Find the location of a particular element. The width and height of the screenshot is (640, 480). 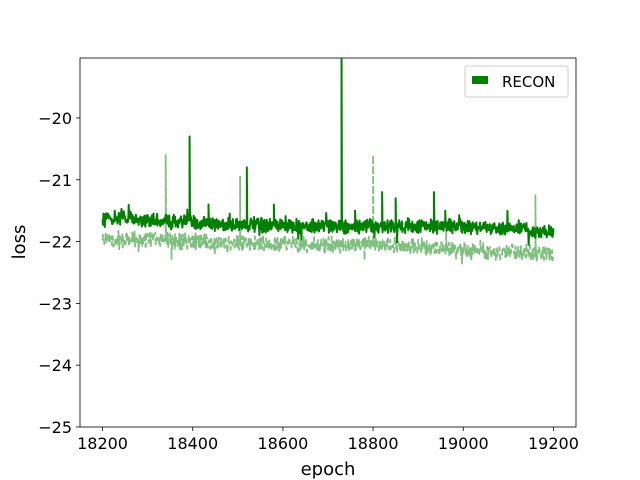

x-tick-label: 18600 is located at coordinates (282, 443).